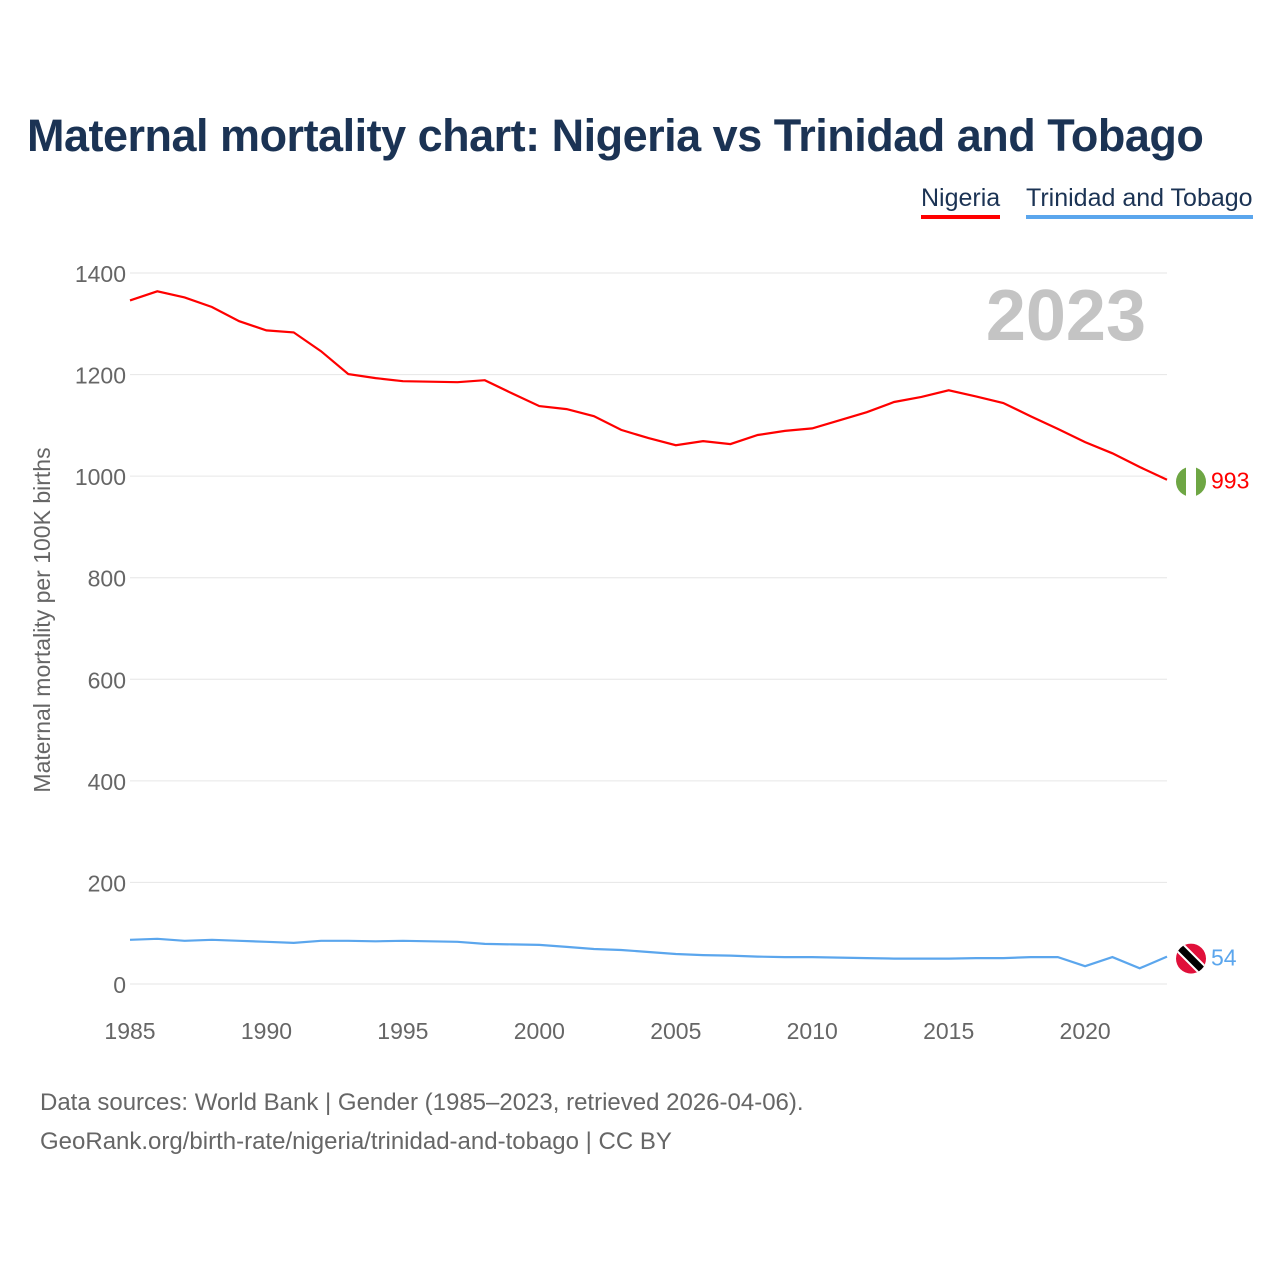 This screenshot has width=1280, height=1280. What do you see at coordinates (948, 1031) in the screenshot?
I see `x-tick-label: 2015` at bounding box center [948, 1031].